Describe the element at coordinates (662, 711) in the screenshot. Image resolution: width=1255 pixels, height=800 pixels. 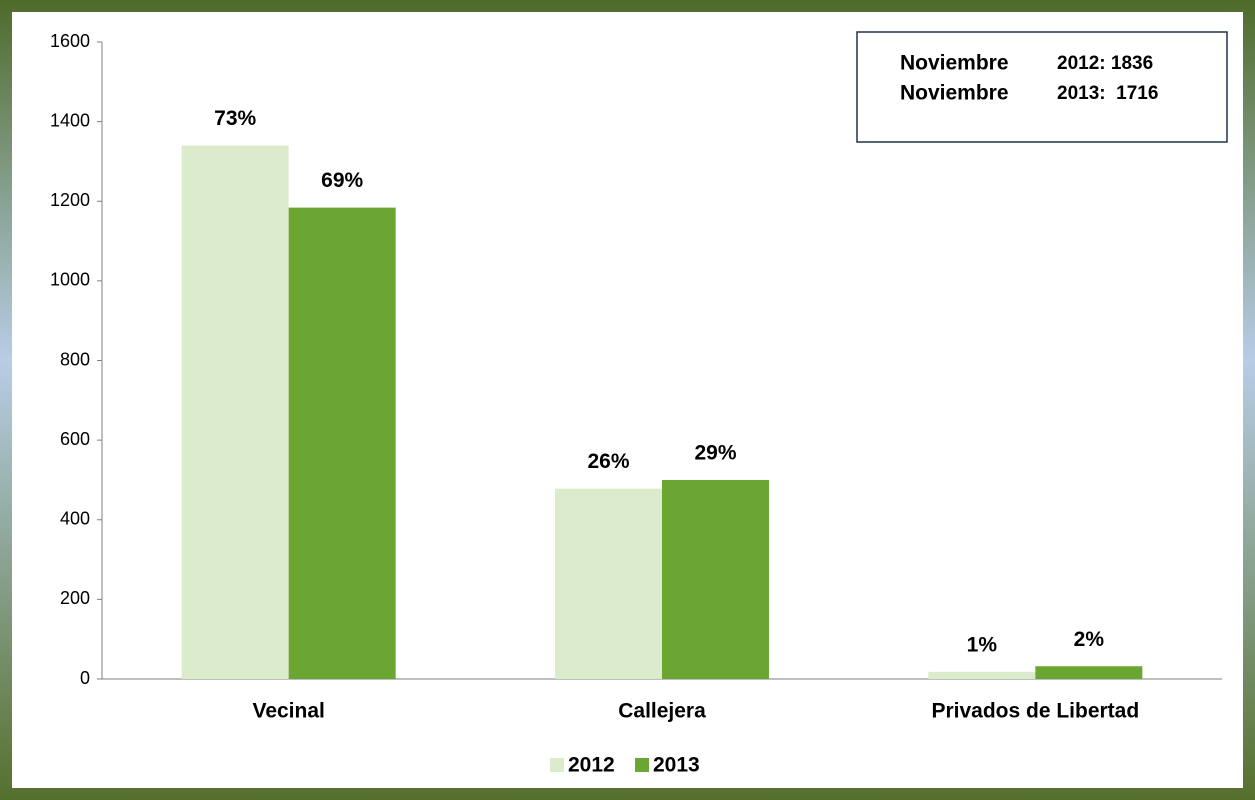
I see `x-tick-label: Callejera` at that location.